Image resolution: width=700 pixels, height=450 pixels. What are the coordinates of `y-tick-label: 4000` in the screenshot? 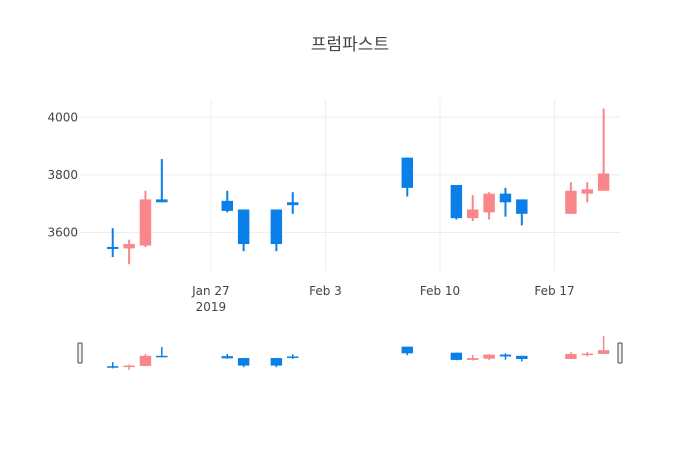 It's located at (62, 117).